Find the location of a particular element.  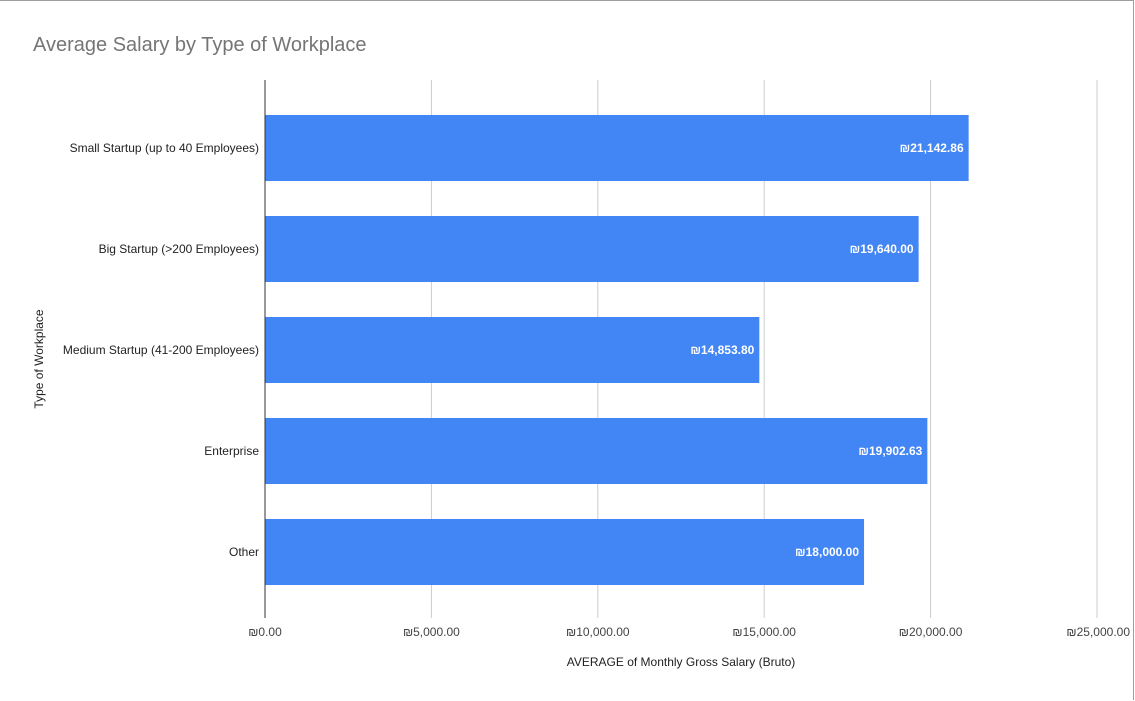

x-tick-label: ₪20,000.00 is located at coordinates (931, 632).